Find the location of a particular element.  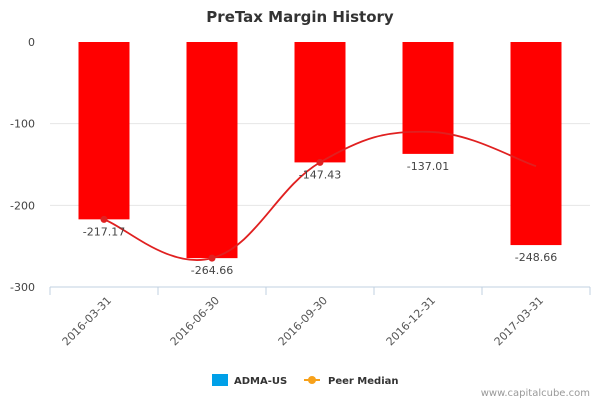

legend-label-peer: Peer Median is located at coordinates (363, 381).